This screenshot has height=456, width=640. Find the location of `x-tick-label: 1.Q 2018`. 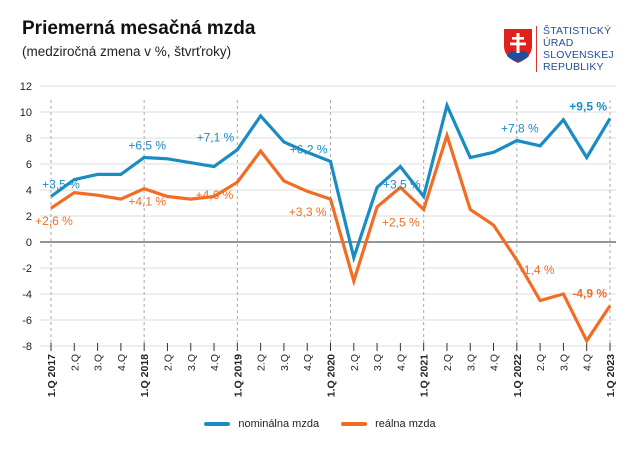

x-tick-label: 1.Q 2018 is located at coordinates (145, 375).